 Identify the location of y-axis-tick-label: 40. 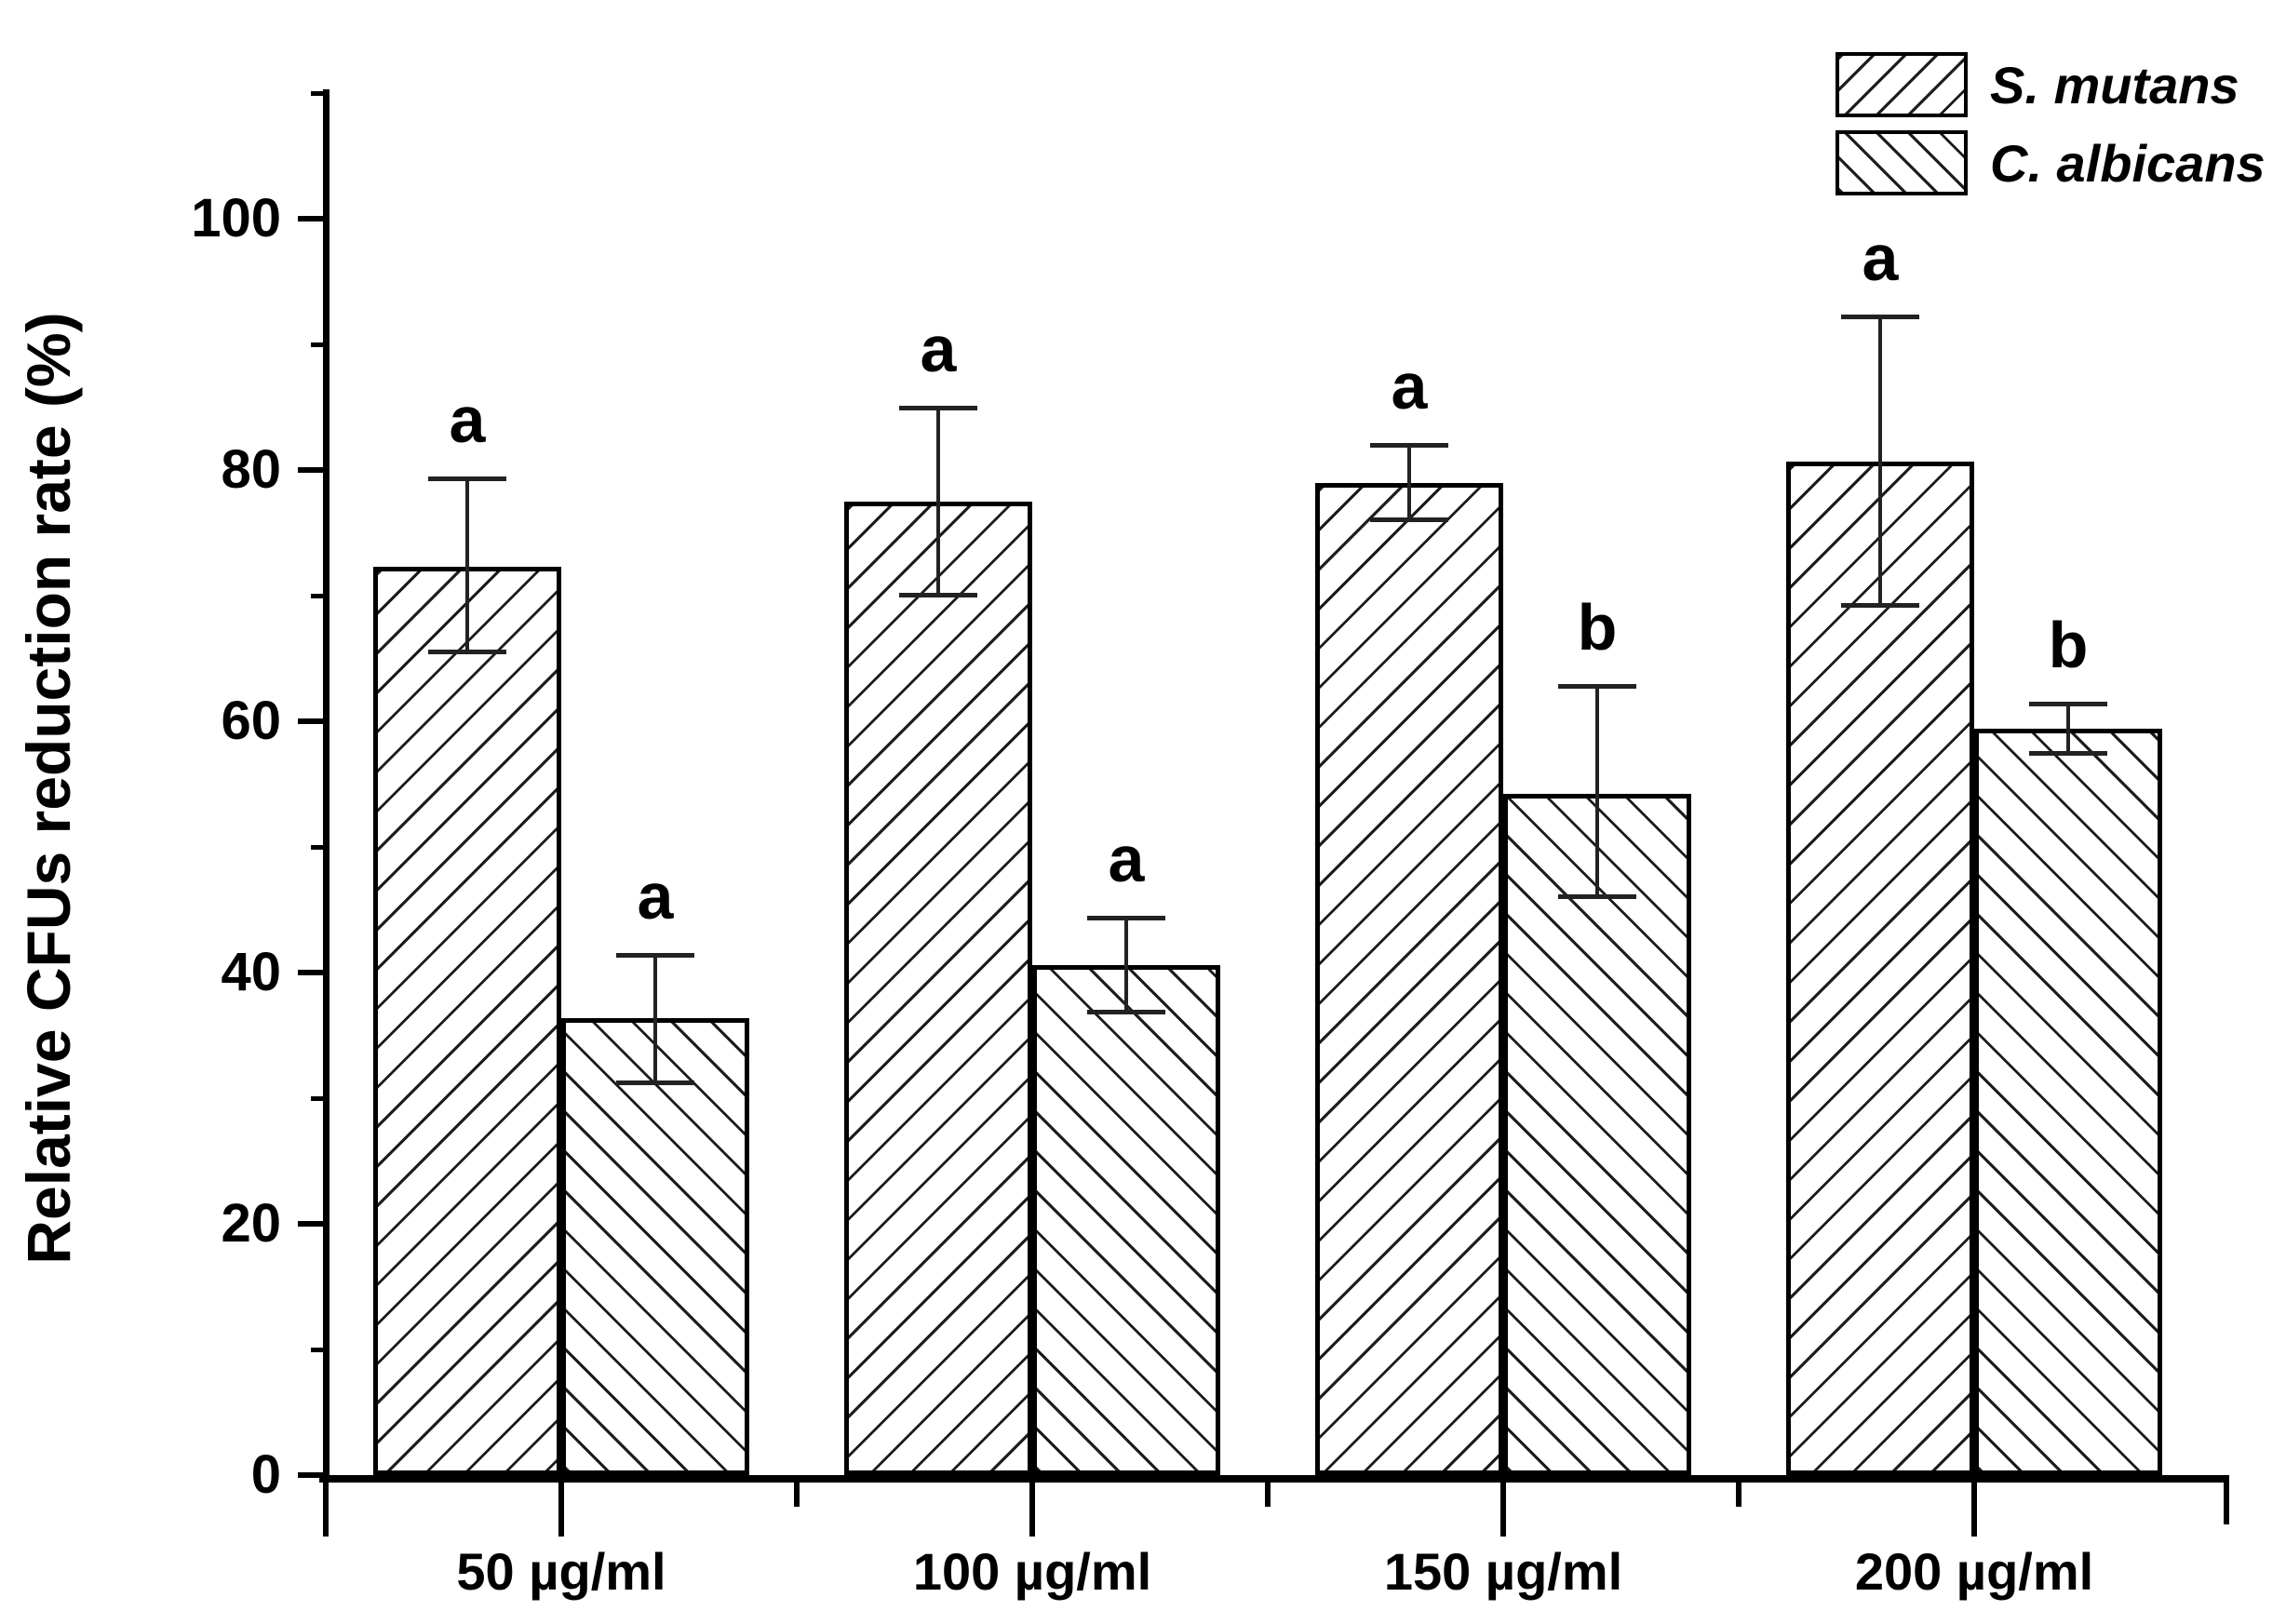
(251, 972).